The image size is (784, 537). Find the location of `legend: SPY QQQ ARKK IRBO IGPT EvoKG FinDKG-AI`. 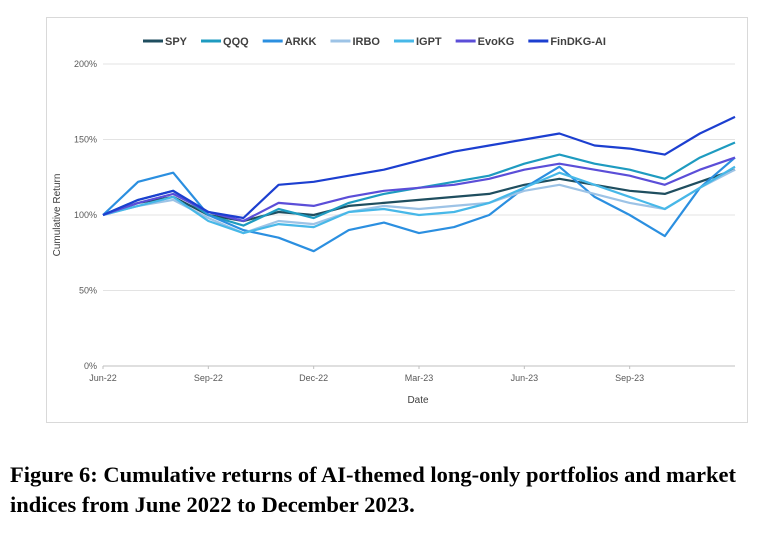

legend: SPY QQQ ARKK IRBO IGPT EvoKG FinDKG-AI is located at coordinates (374, 42).